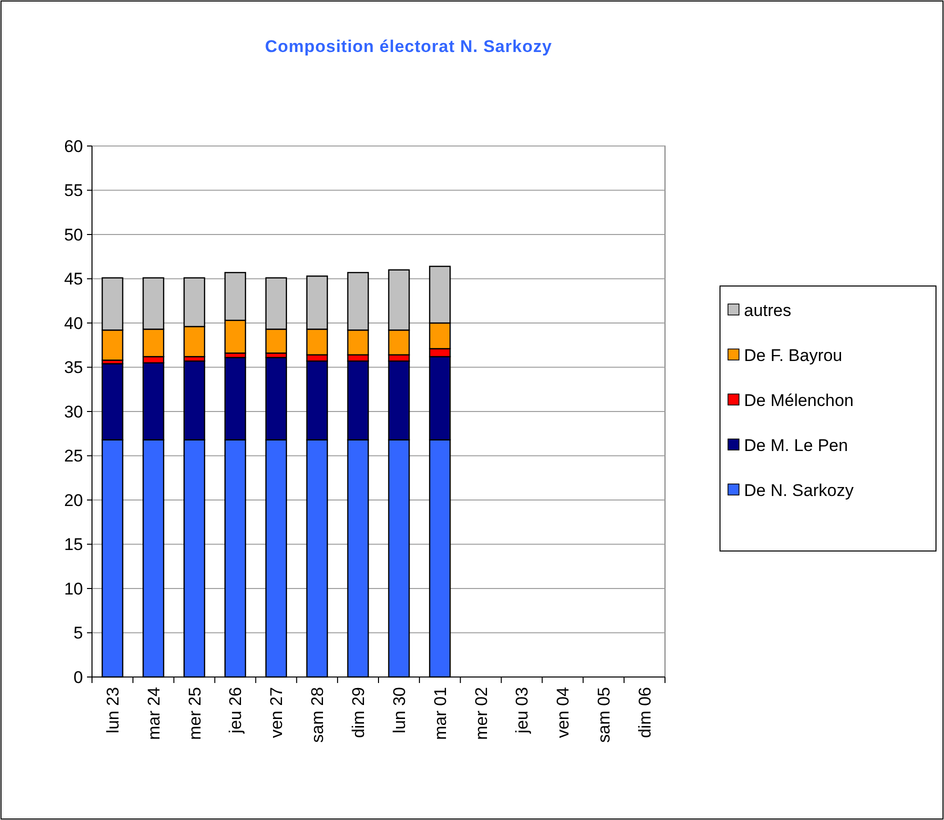 This screenshot has height=820, width=944. Describe the element at coordinates (358, 712) in the screenshot. I see `x-tick-label: dim 29` at that location.